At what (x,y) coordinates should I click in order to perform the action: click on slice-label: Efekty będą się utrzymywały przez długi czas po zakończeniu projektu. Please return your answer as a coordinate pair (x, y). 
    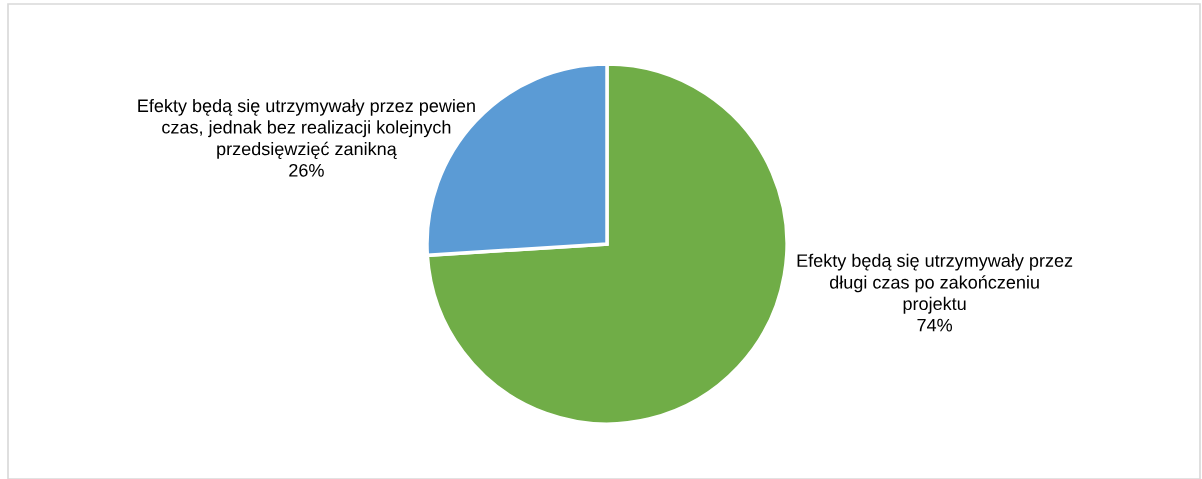
    Looking at the image, I should click on (935, 283).